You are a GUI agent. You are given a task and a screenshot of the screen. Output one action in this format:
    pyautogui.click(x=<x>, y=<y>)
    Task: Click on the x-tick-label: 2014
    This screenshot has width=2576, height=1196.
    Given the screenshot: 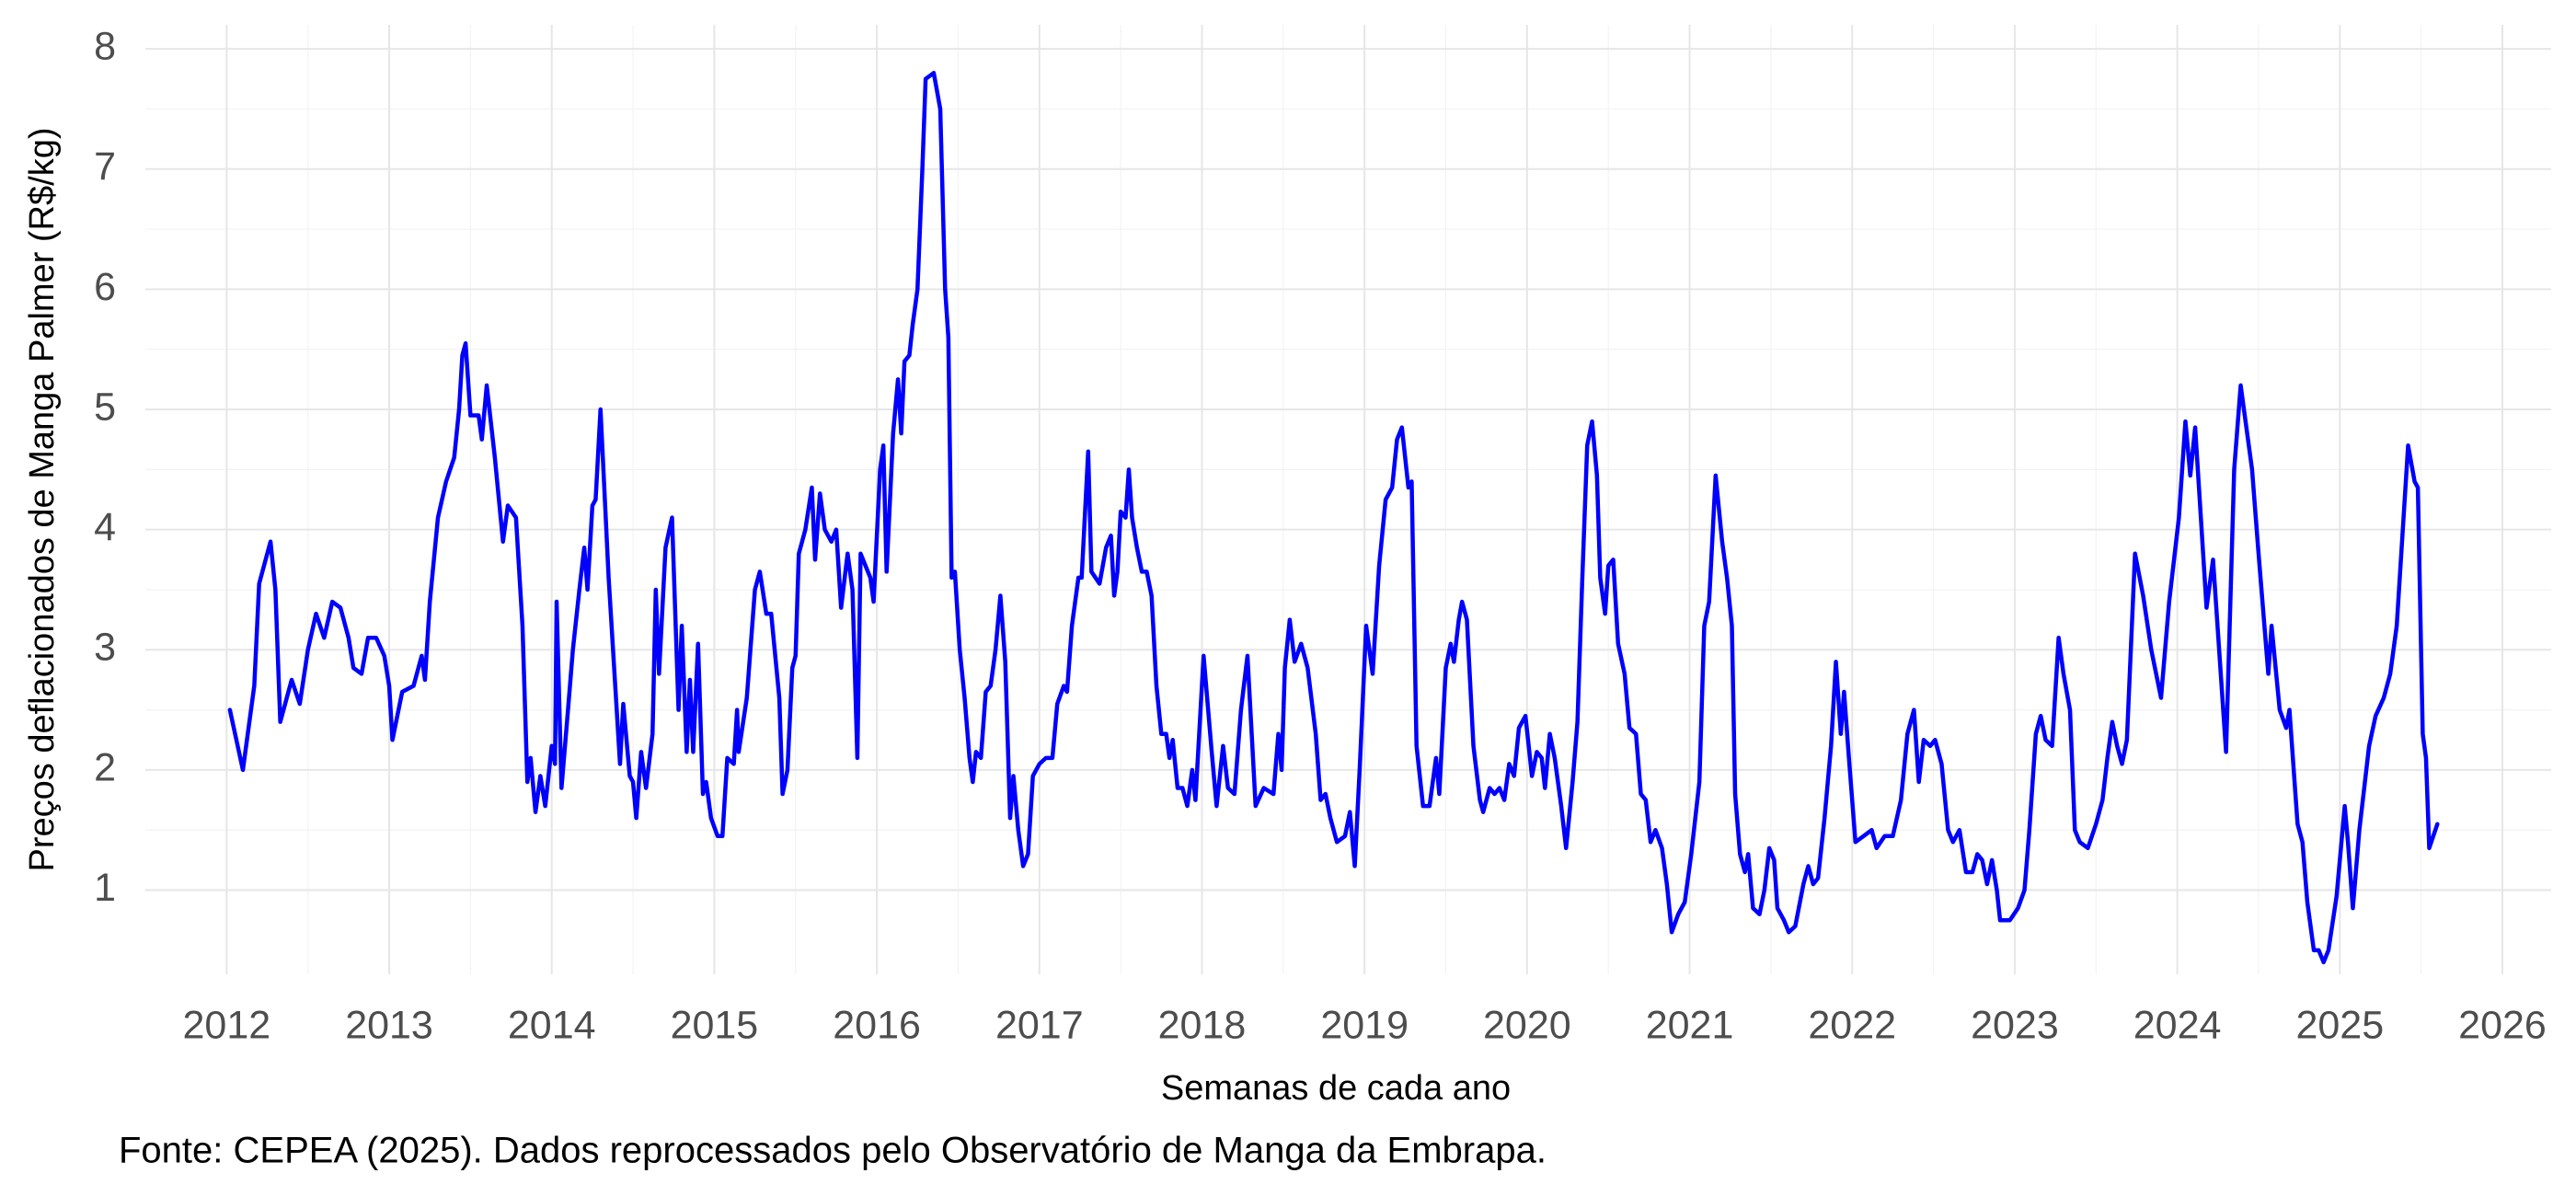 What is the action you would take?
    pyautogui.click(x=552, y=1025)
    